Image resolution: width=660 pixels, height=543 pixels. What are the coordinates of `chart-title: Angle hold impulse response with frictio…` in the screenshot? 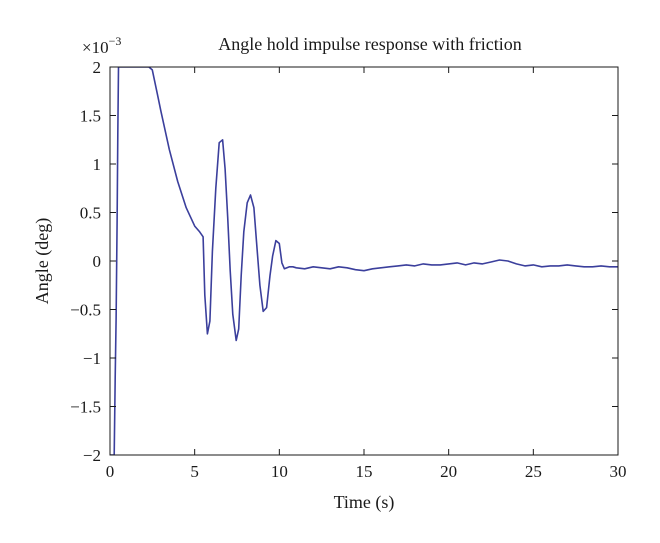 It's located at (369, 44).